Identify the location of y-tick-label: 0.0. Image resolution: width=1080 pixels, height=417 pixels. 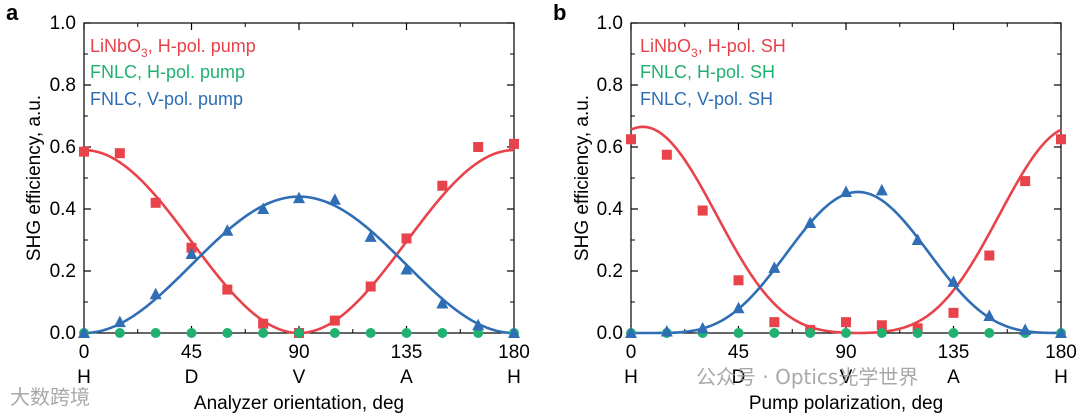
(610, 333).